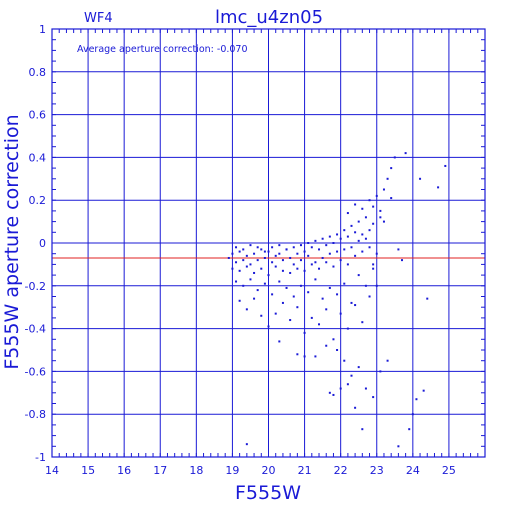 This screenshot has width=512, height=512. Describe the element at coordinates (377, 470) in the screenshot. I see `x-tick-label: 23` at that location.